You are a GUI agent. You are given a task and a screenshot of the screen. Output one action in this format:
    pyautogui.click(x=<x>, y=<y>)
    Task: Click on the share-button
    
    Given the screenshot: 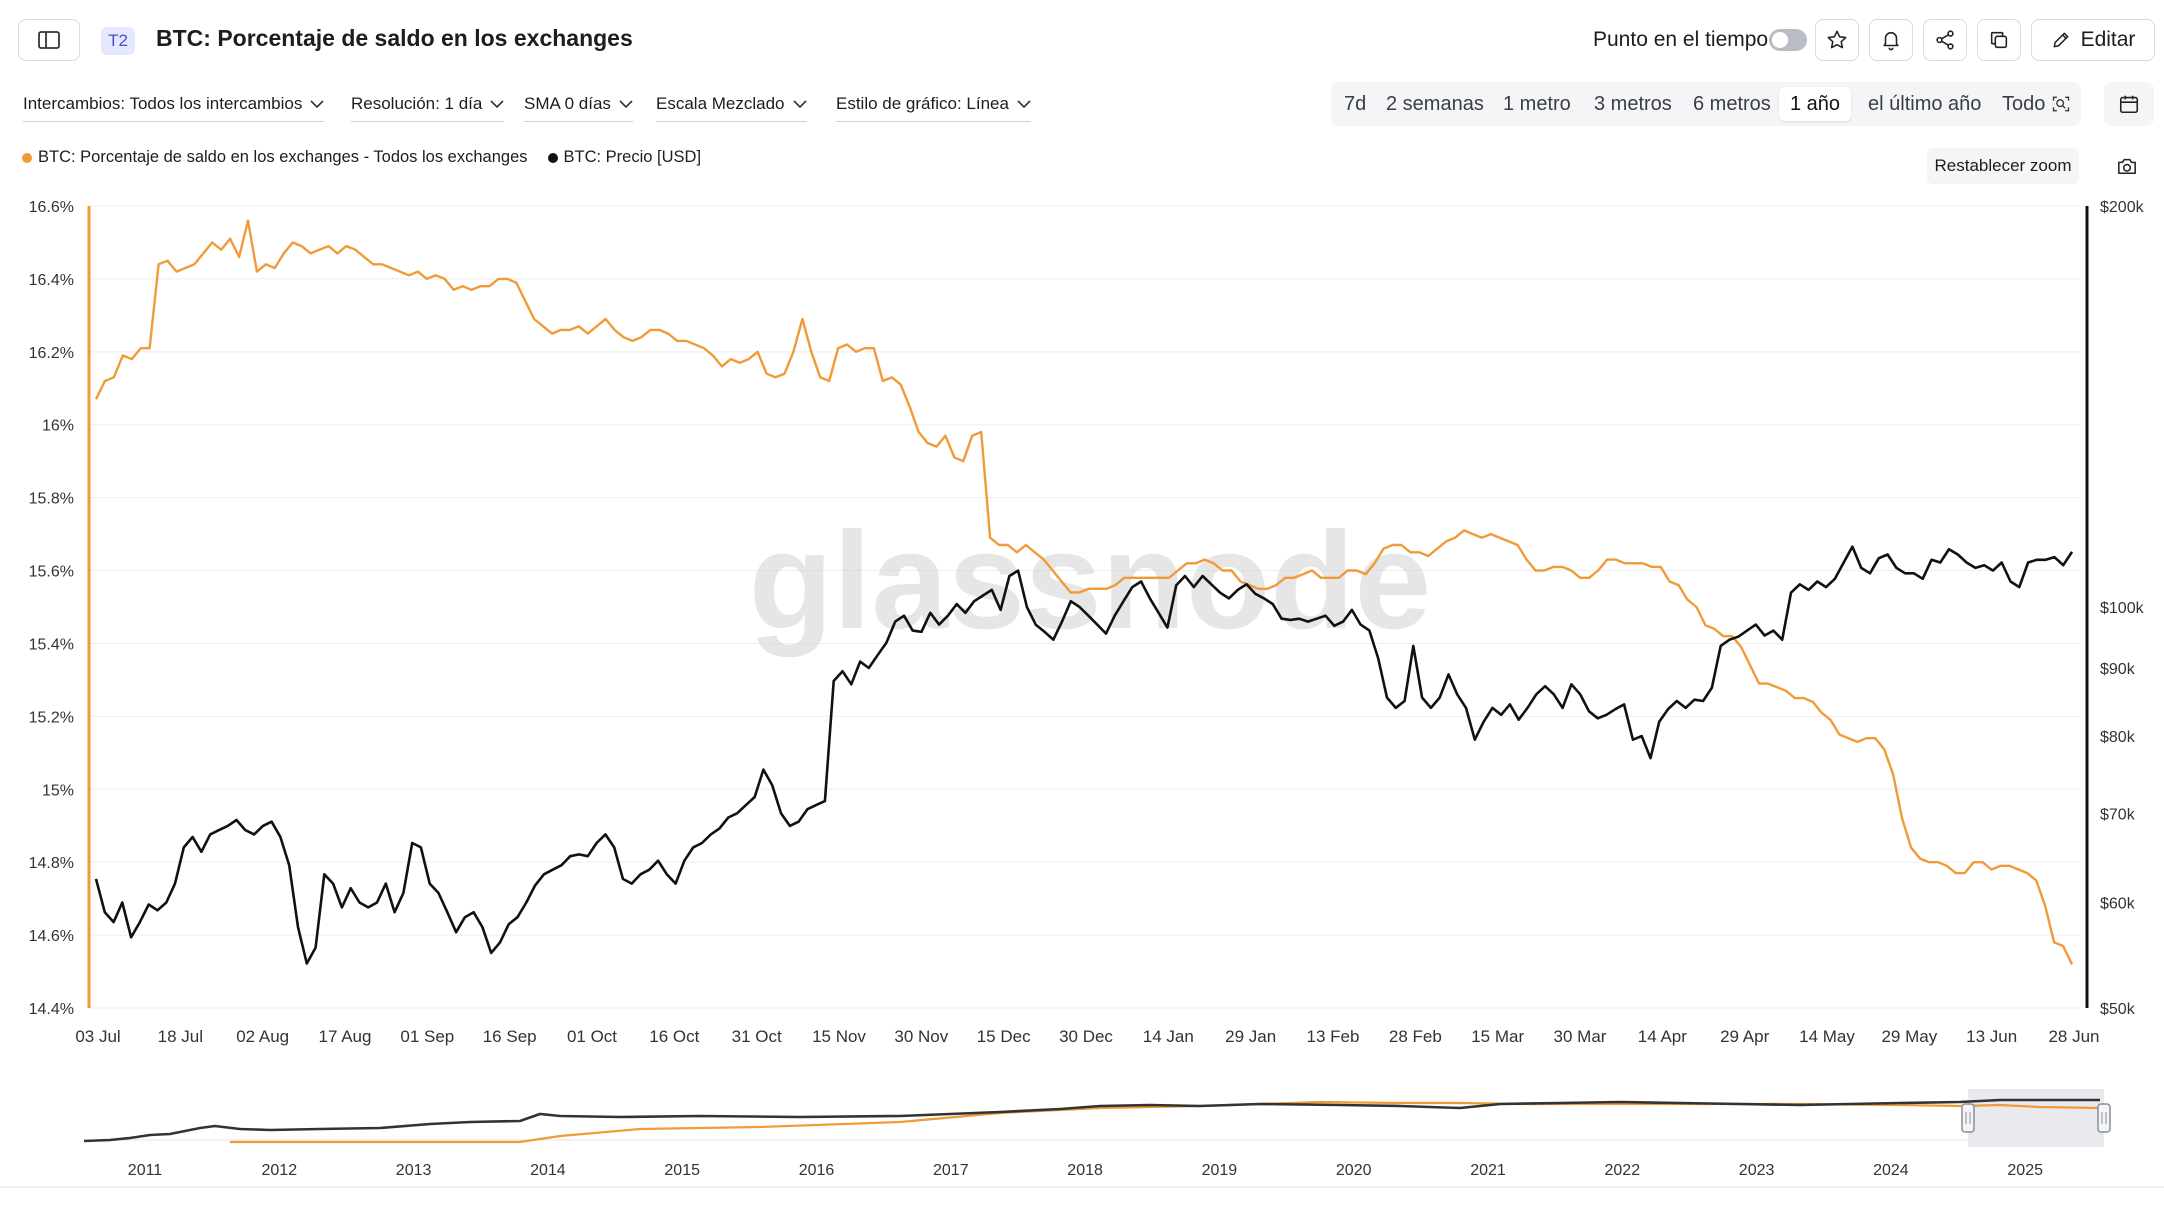 What is the action you would take?
    pyautogui.click(x=1945, y=40)
    